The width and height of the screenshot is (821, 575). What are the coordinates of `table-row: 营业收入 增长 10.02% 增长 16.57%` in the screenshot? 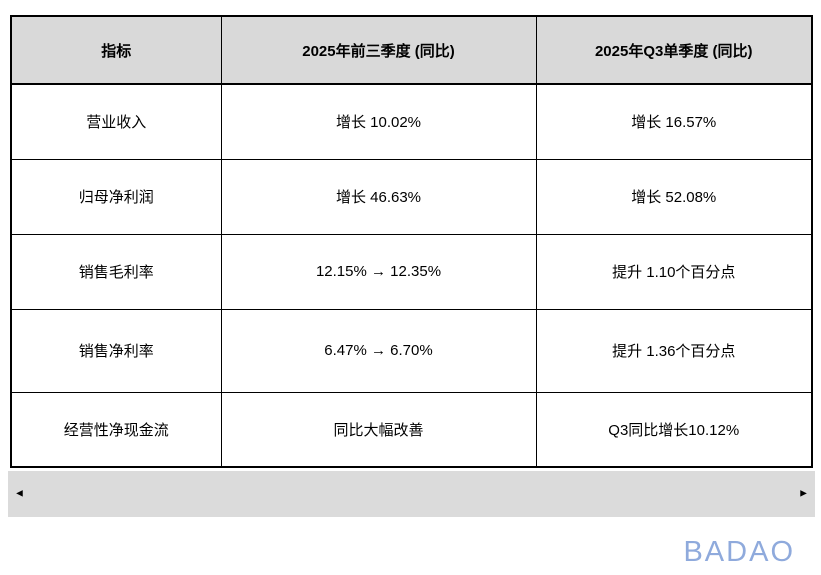 It's located at (411, 121).